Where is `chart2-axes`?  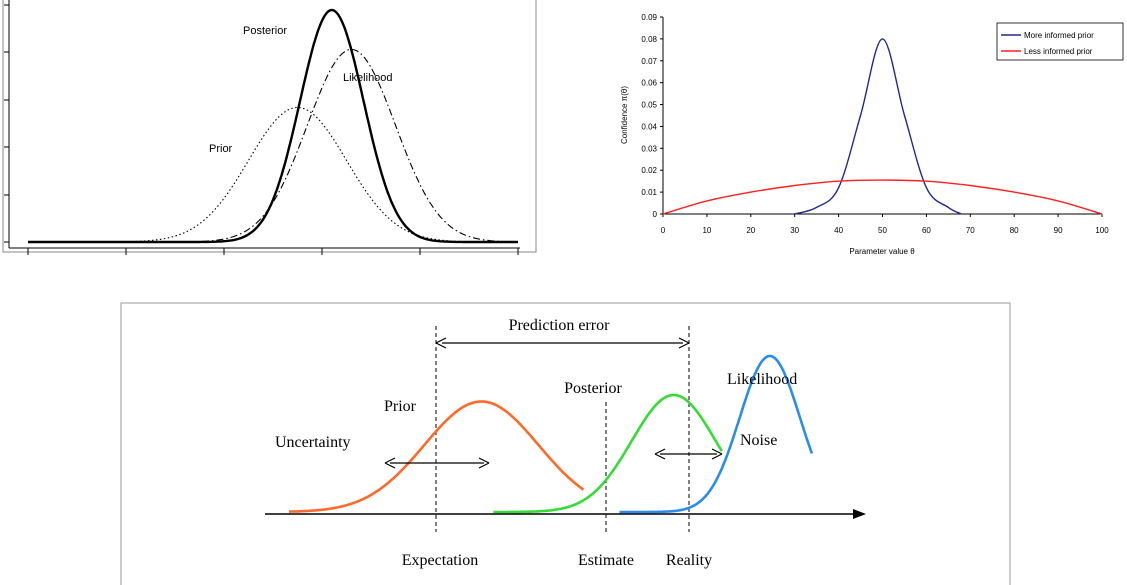 chart2-axes is located at coordinates (881, 116).